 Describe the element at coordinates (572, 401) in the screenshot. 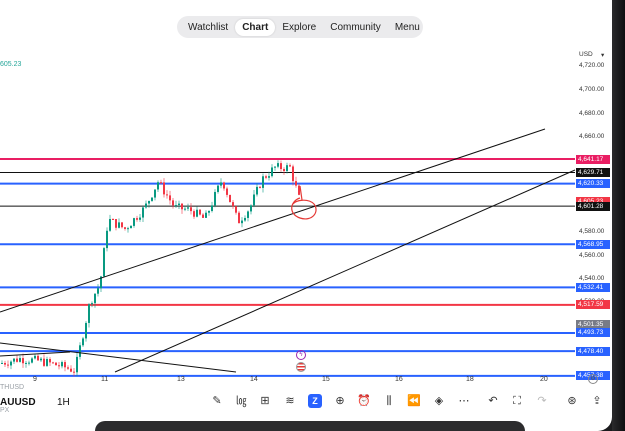

I see `add-alert-icon: ⊛` at that location.